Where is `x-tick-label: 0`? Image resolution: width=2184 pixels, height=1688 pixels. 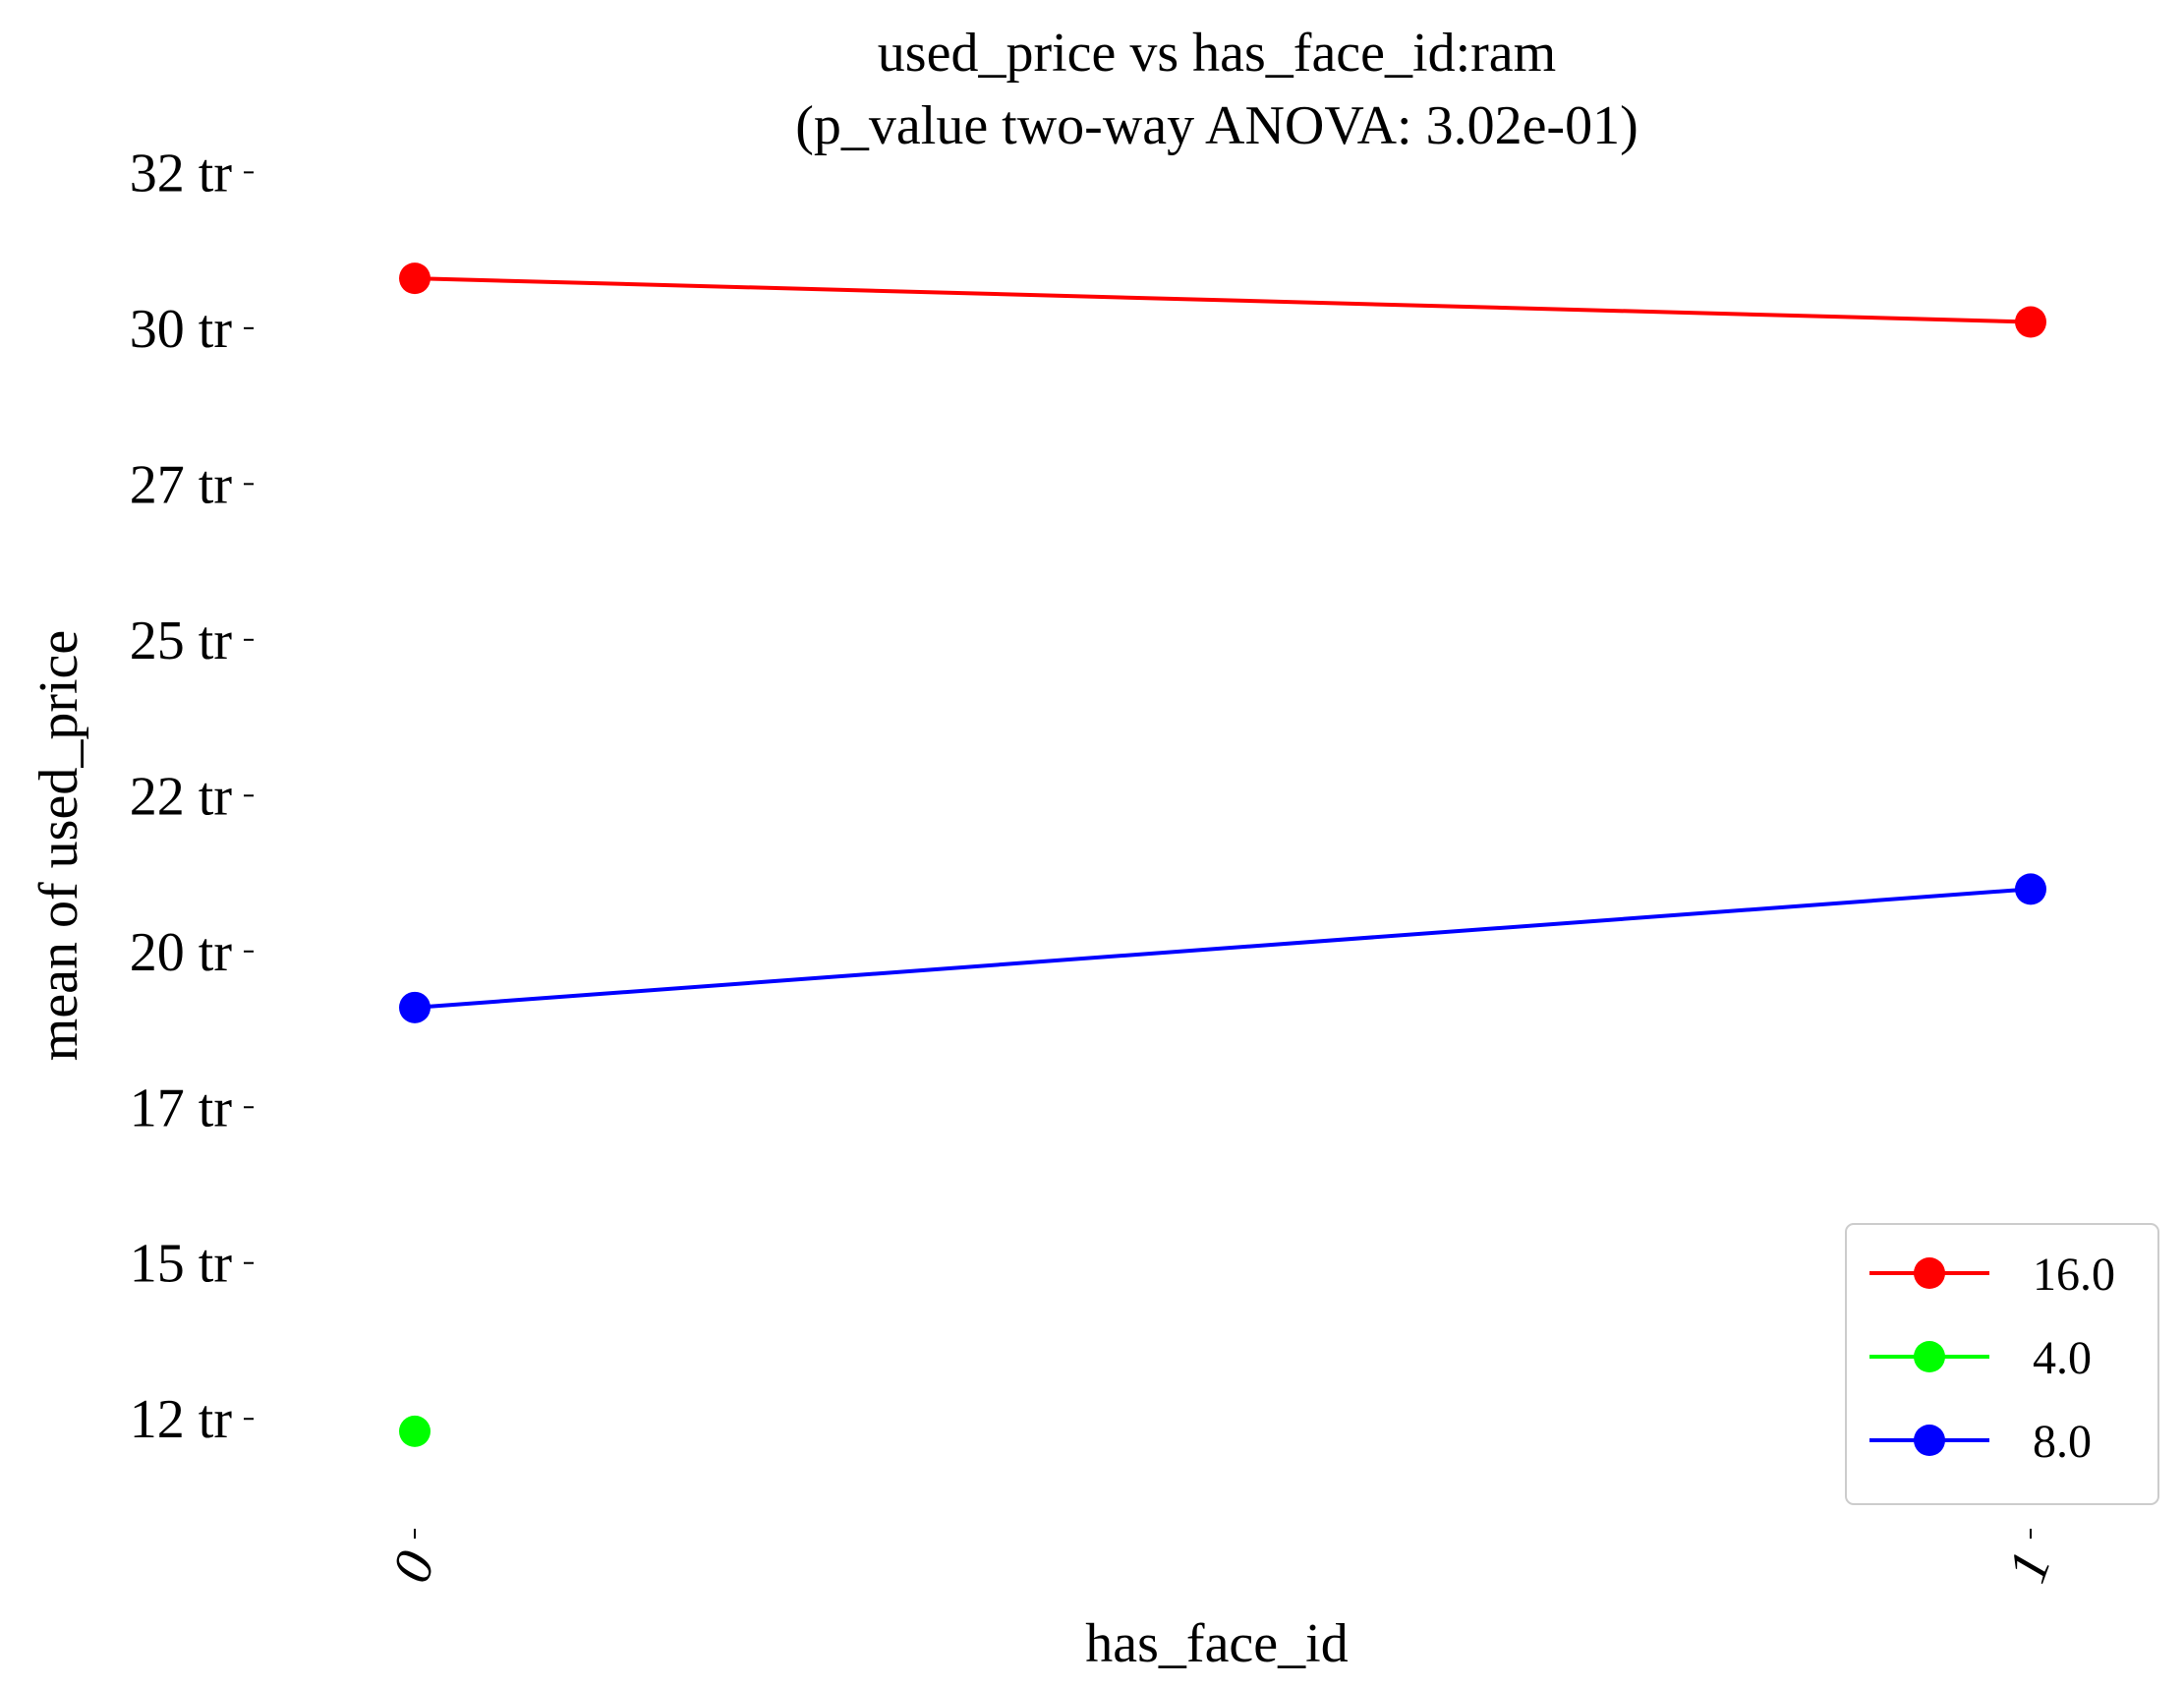
x-tick-label: 0 is located at coordinates (413, 1567).